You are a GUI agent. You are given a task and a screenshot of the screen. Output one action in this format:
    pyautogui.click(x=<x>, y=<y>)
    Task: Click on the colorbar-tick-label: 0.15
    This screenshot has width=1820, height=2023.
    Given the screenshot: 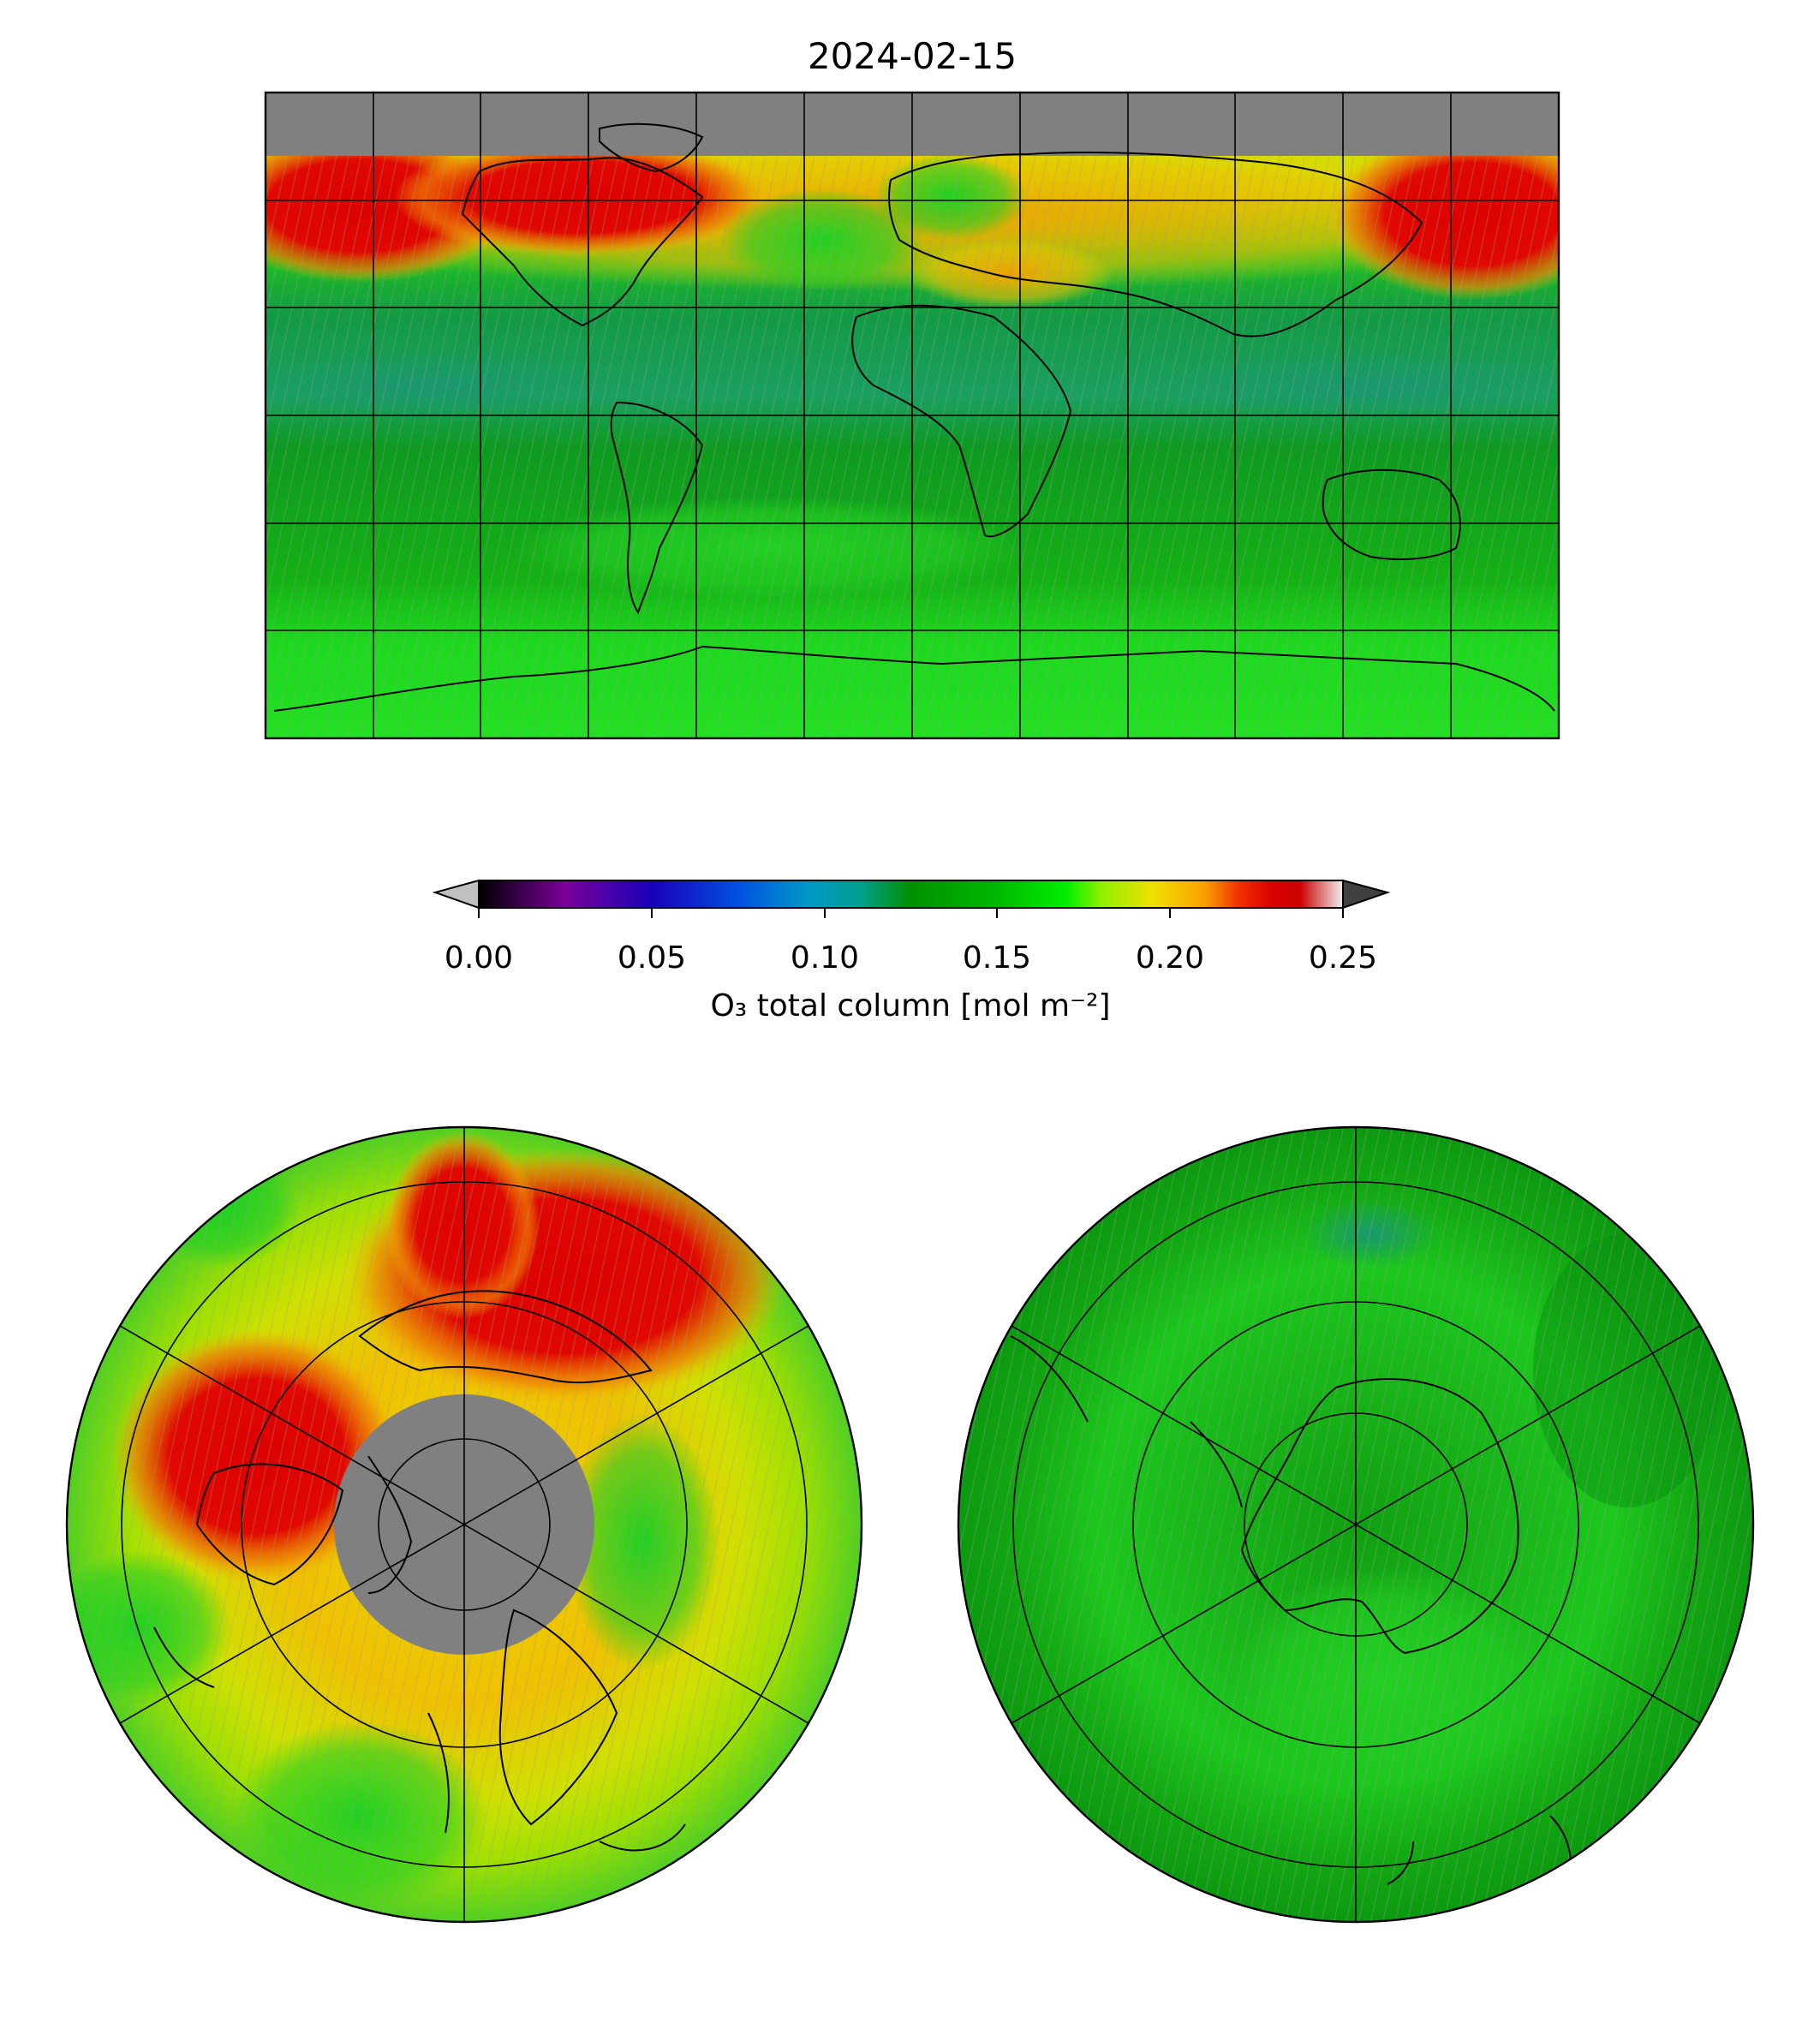 What is the action you would take?
    pyautogui.click(x=997, y=958)
    